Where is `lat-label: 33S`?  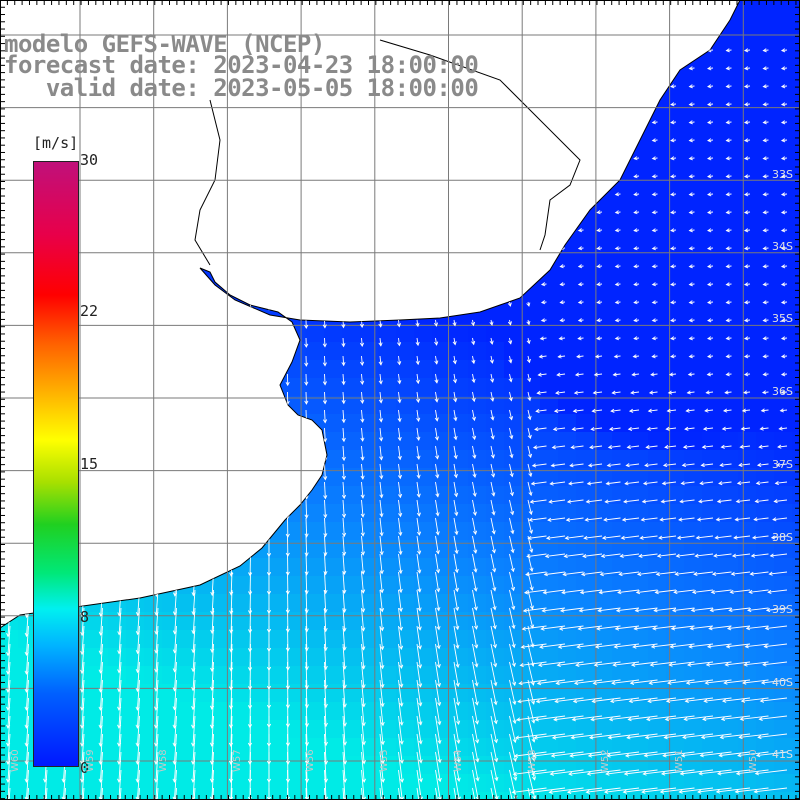 lat-label: 33S is located at coordinates (782, 174).